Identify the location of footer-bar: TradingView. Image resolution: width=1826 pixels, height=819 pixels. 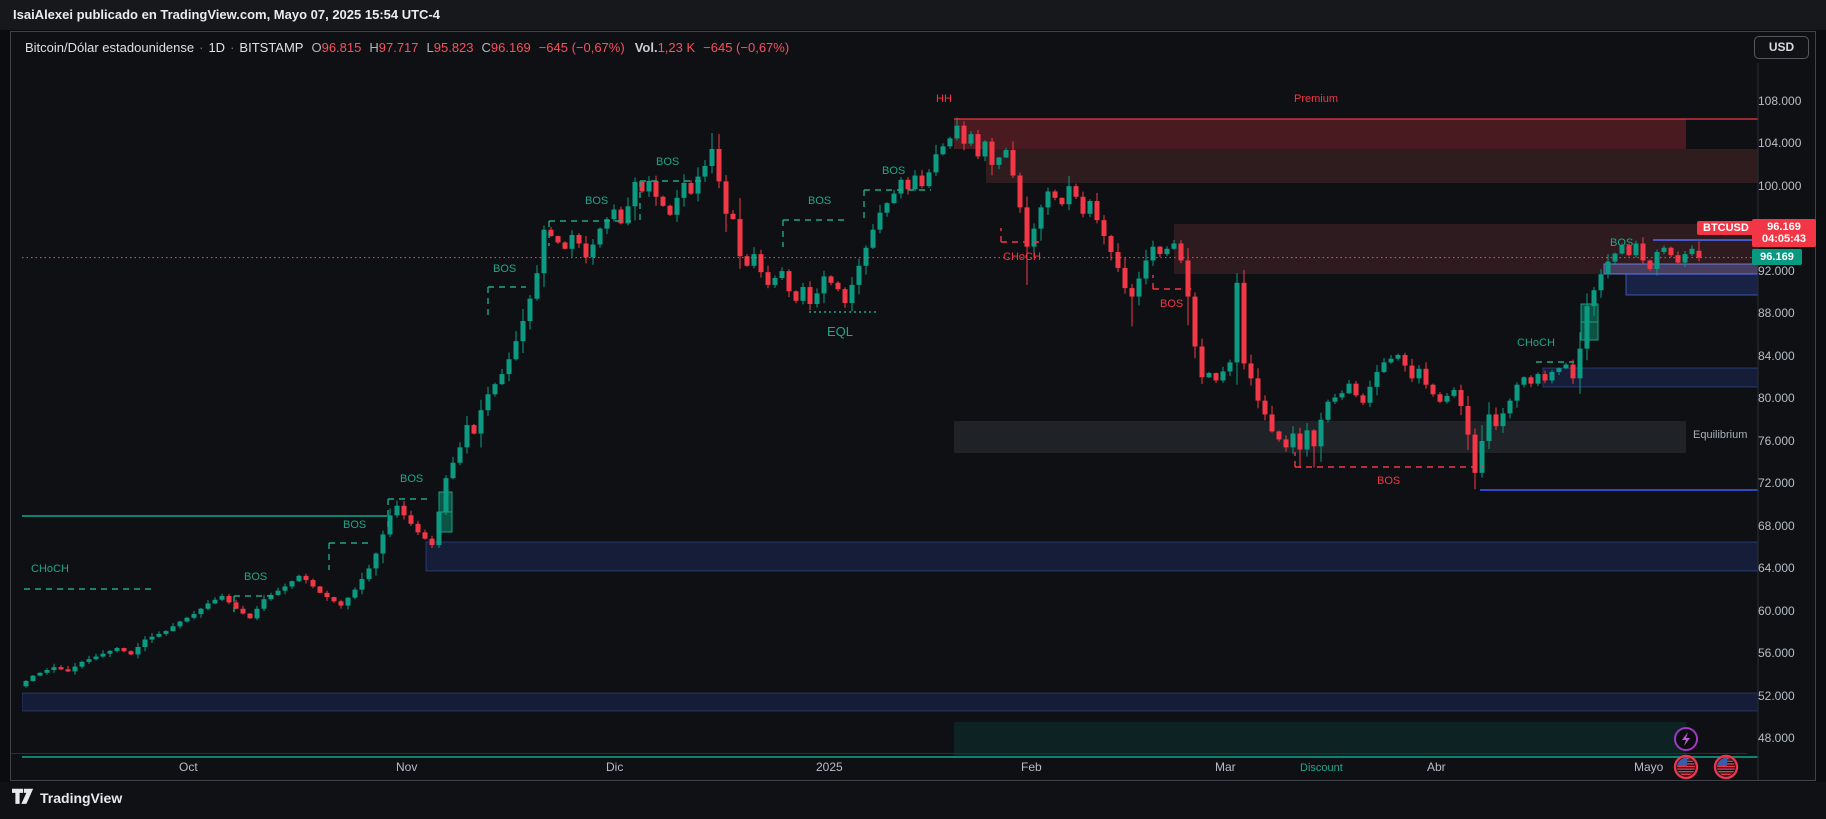
(913, 800).